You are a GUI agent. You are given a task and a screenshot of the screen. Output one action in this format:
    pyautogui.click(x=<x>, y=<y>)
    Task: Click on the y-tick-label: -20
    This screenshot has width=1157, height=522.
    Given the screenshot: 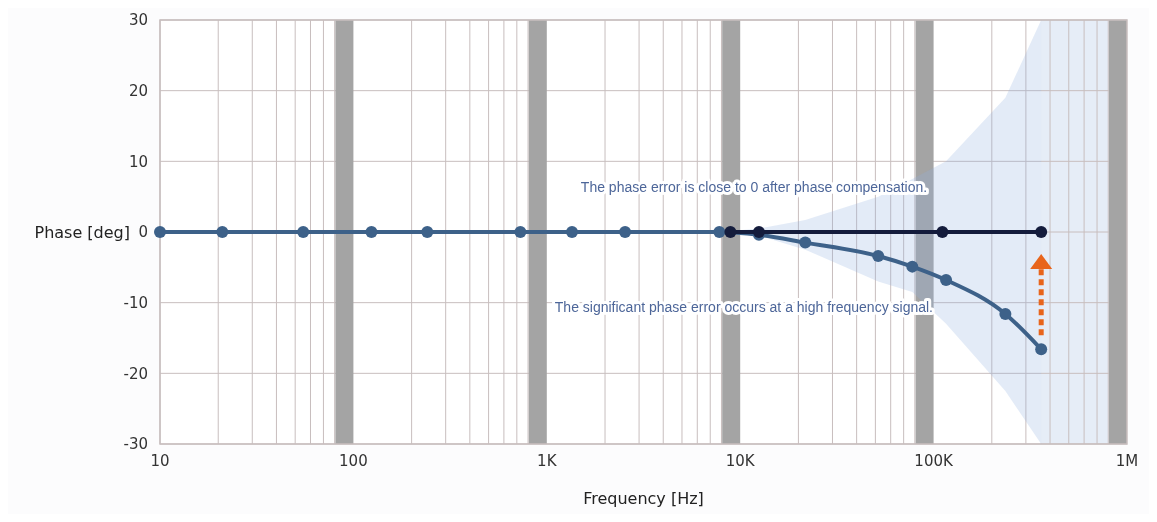 What is the action you would take?
    pyautogui.click(x=135, y=373)
    